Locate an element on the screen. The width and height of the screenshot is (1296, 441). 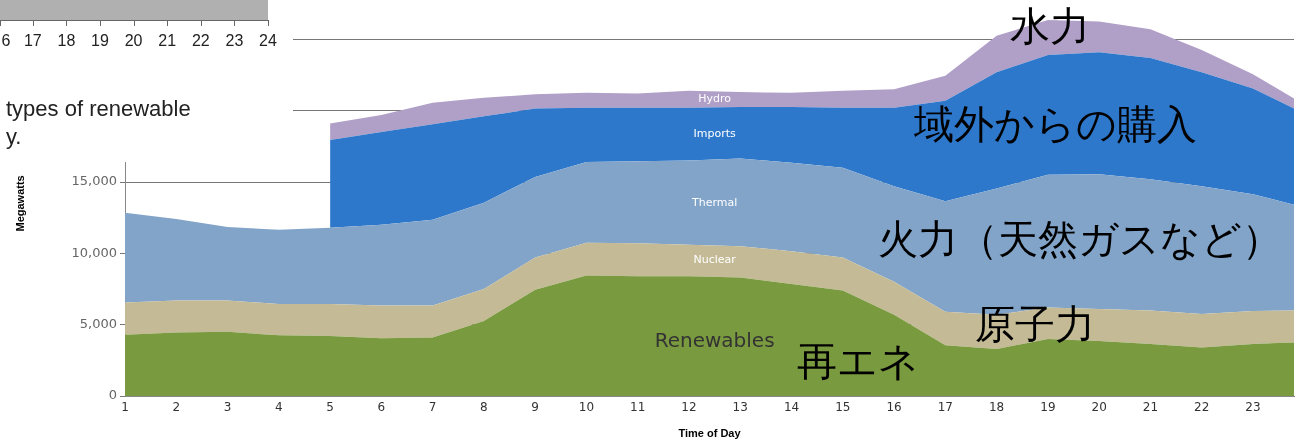
x-tick-label: 17 is located at coordinates (945, 407).